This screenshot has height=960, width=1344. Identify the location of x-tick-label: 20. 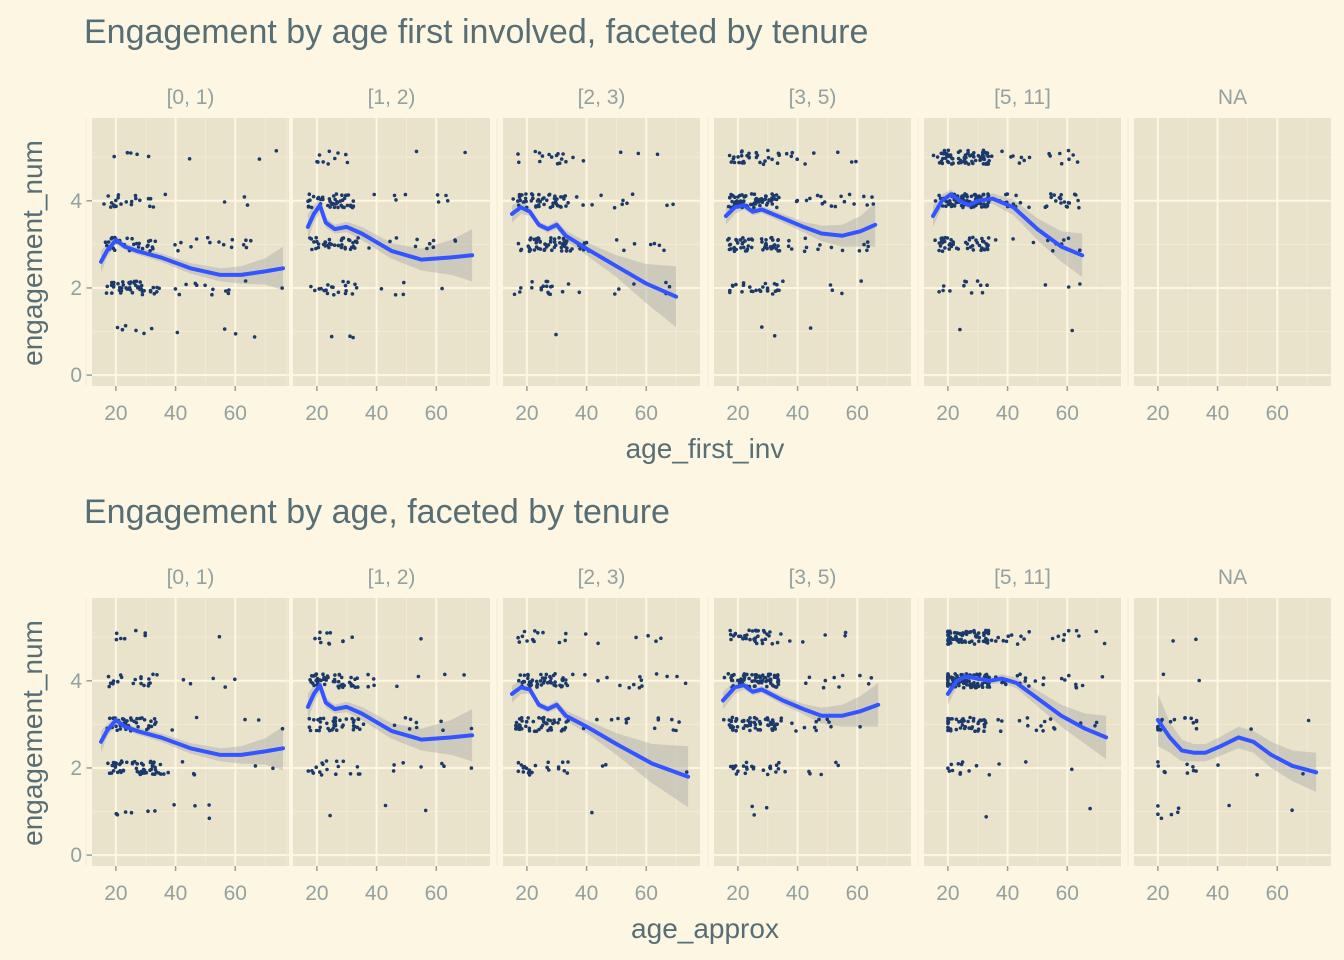
(1157, 893).